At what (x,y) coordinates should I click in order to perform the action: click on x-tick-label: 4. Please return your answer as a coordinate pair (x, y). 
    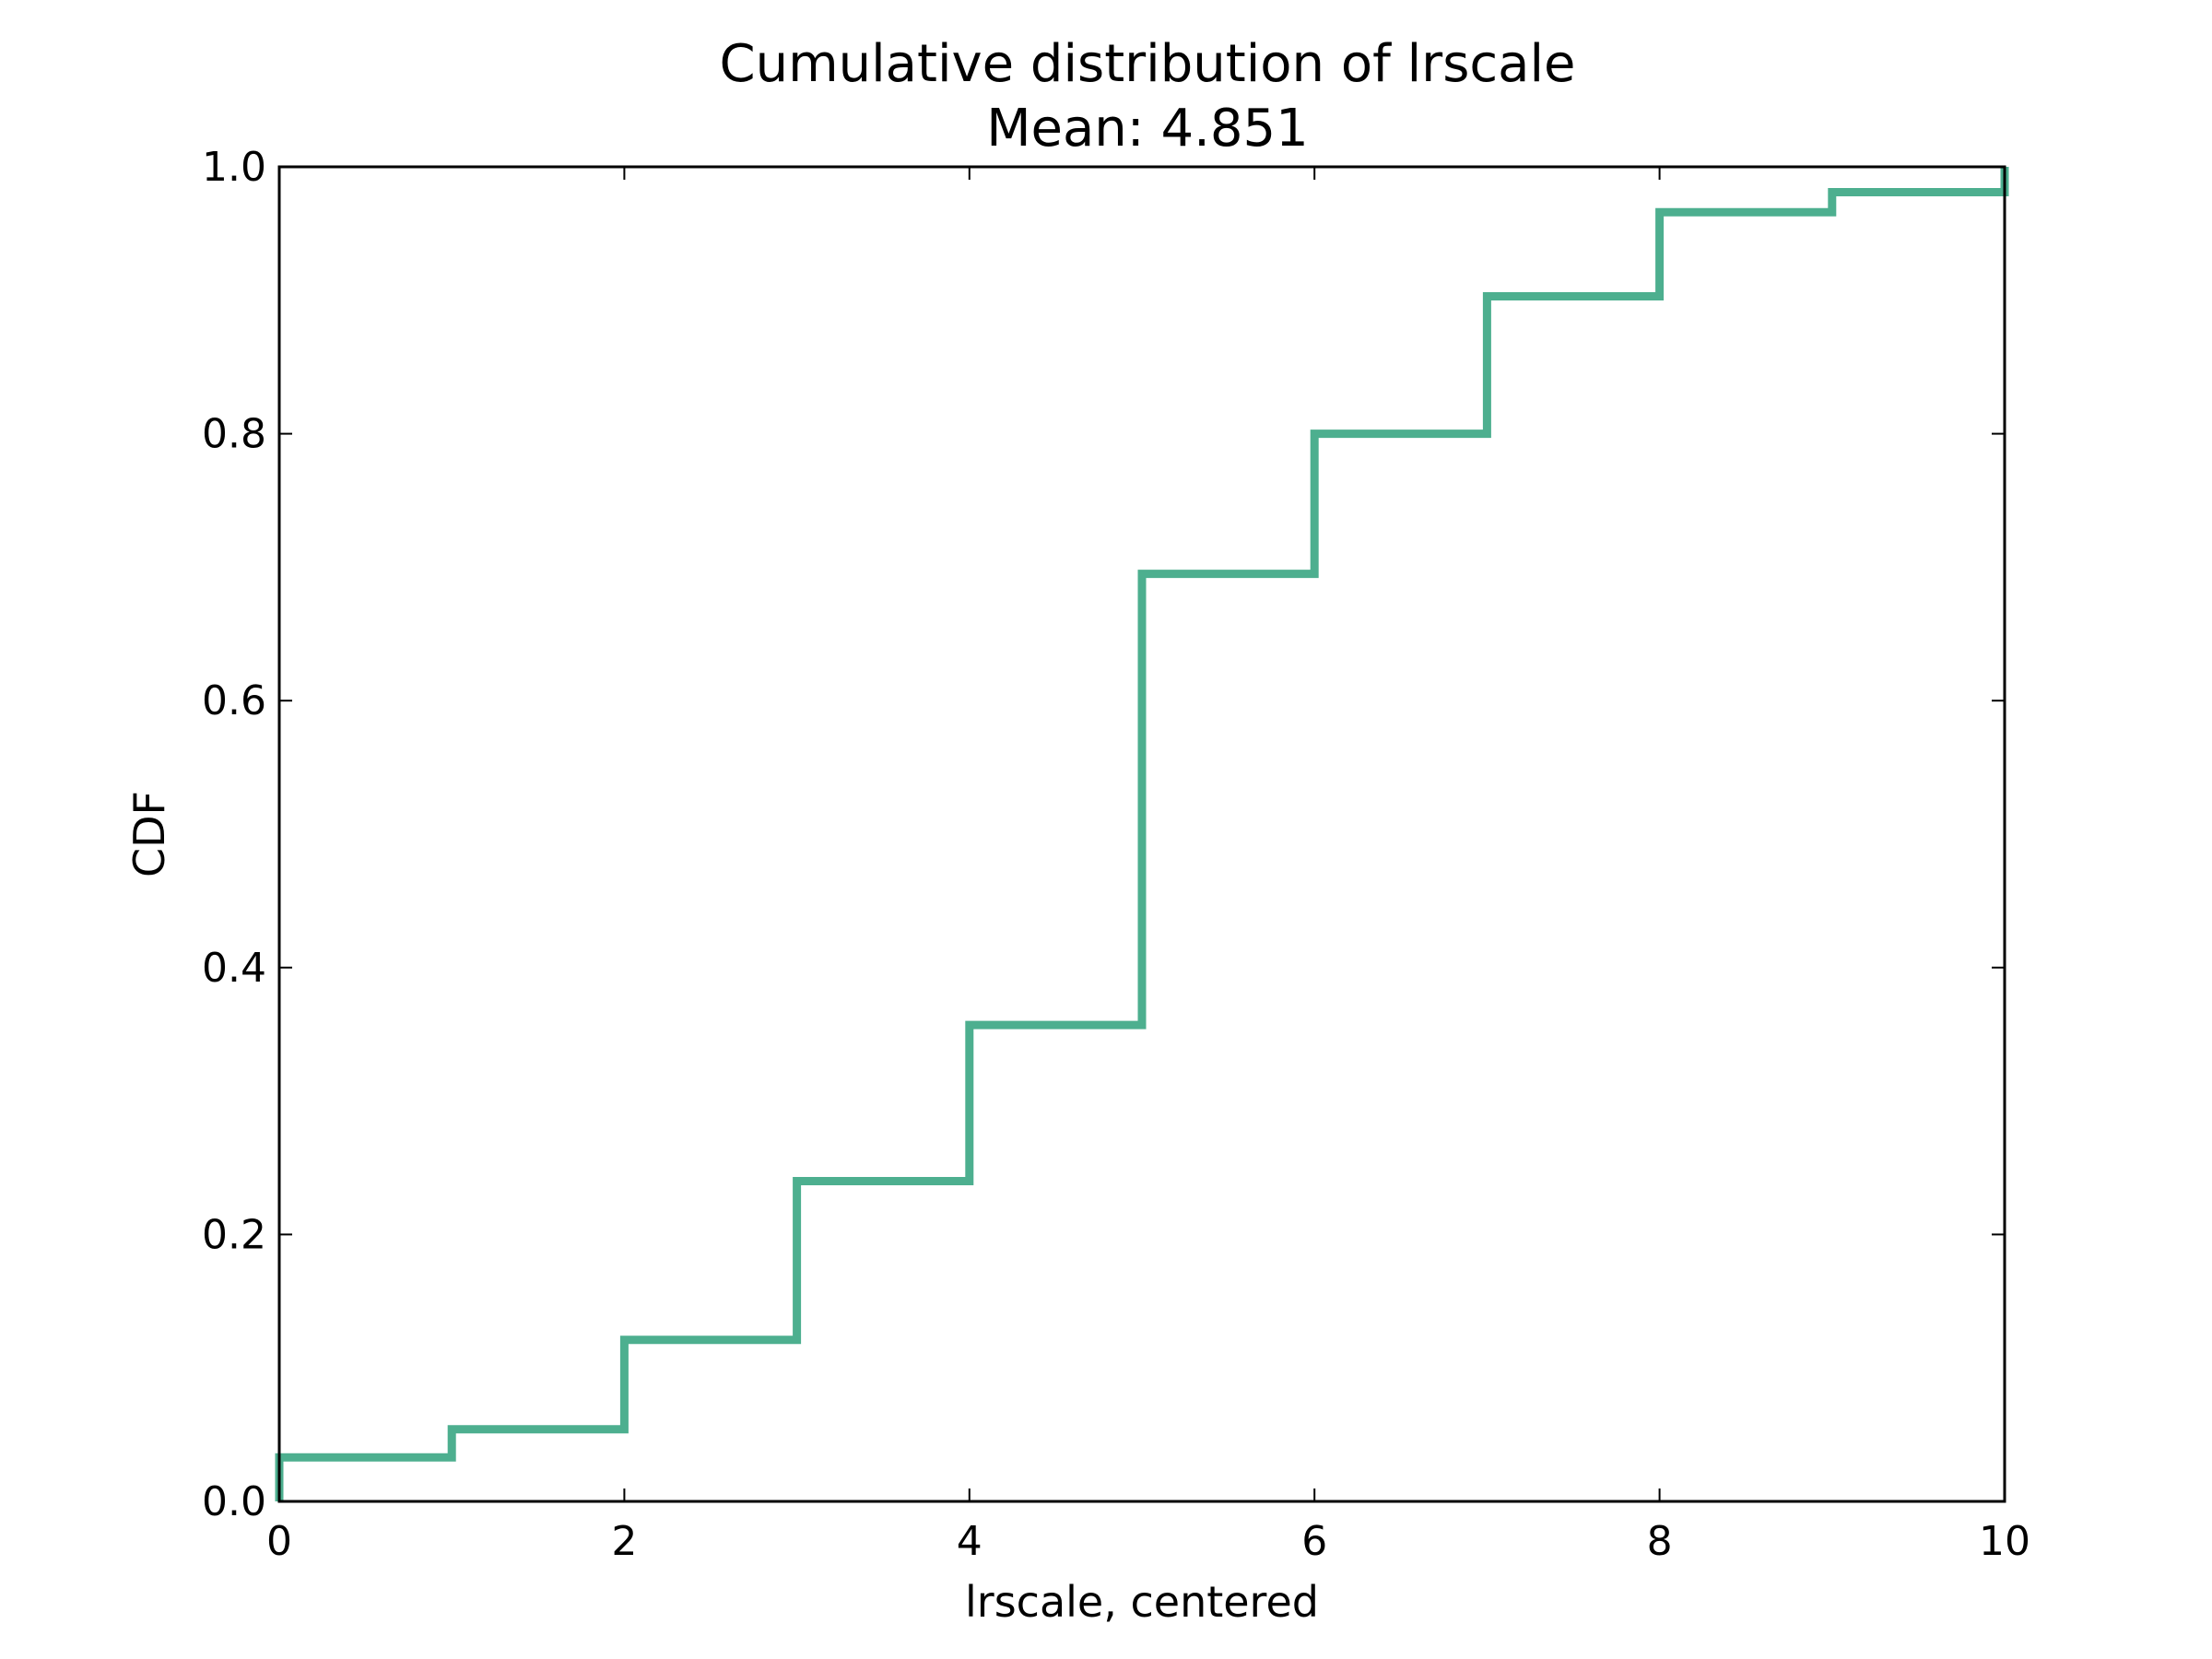
    Looking at the image, I should click on (969, 1541).